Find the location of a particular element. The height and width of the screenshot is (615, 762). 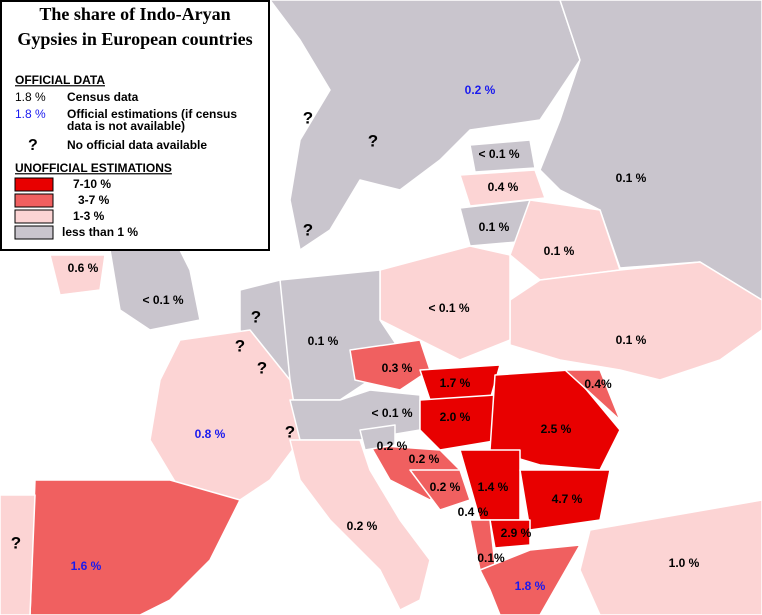

legend-text: Official estimations (if census is located at coordinates (152, 114).